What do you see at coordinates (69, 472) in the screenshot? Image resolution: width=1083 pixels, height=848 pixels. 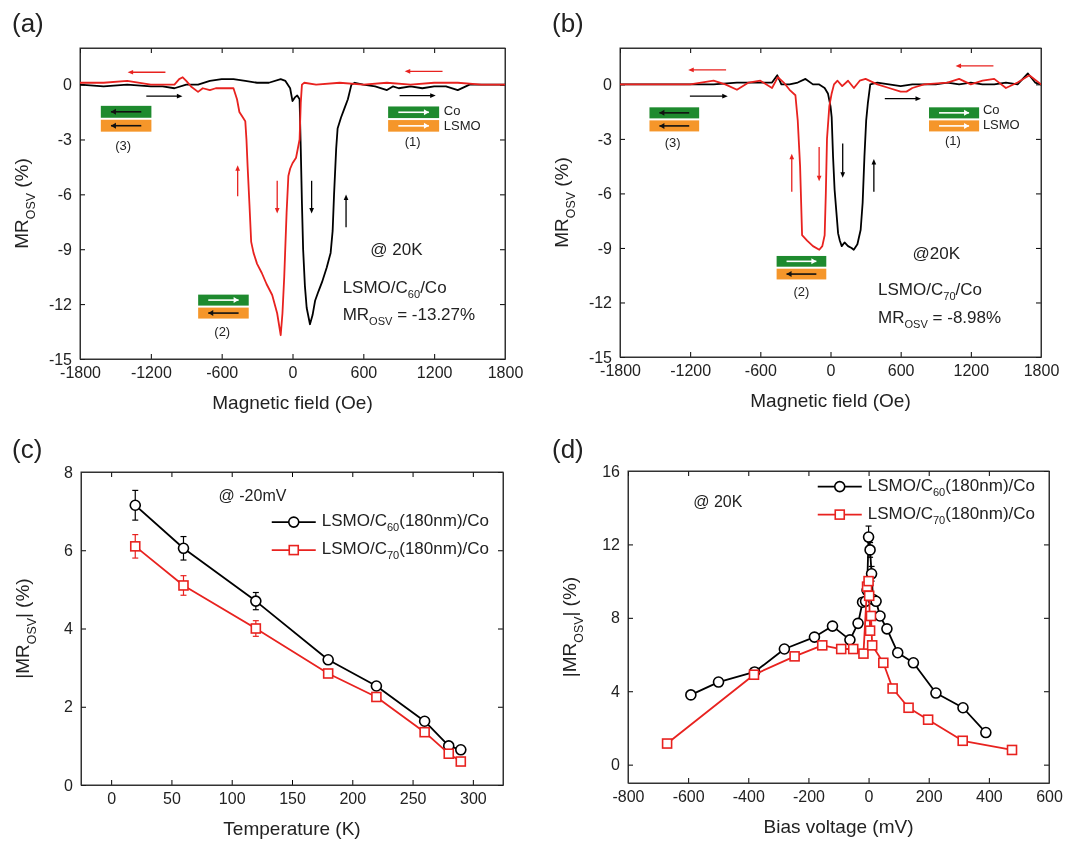 I see `y-tick-label: 8` at bounding box center [69, 472].